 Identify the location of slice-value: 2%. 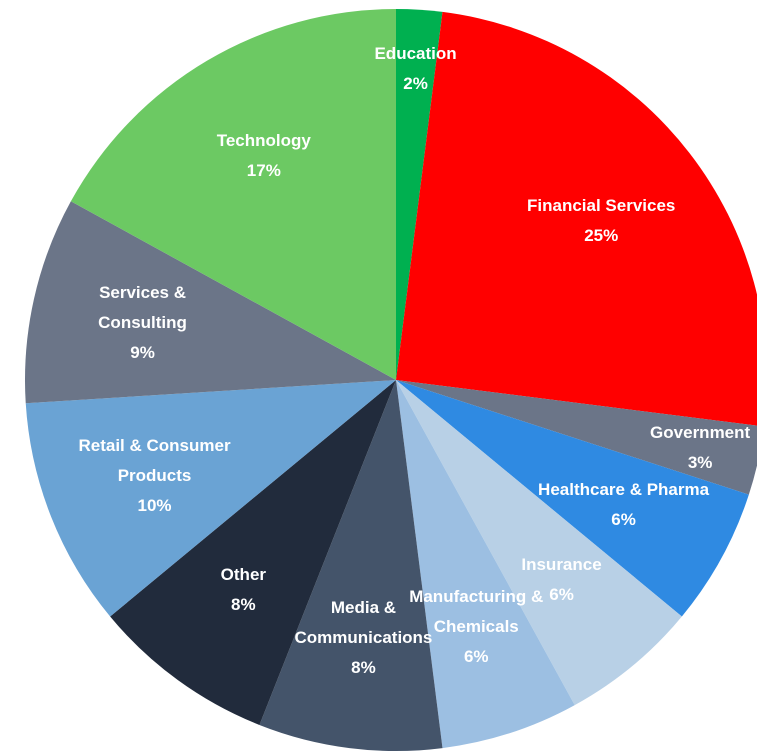
(415, 83).